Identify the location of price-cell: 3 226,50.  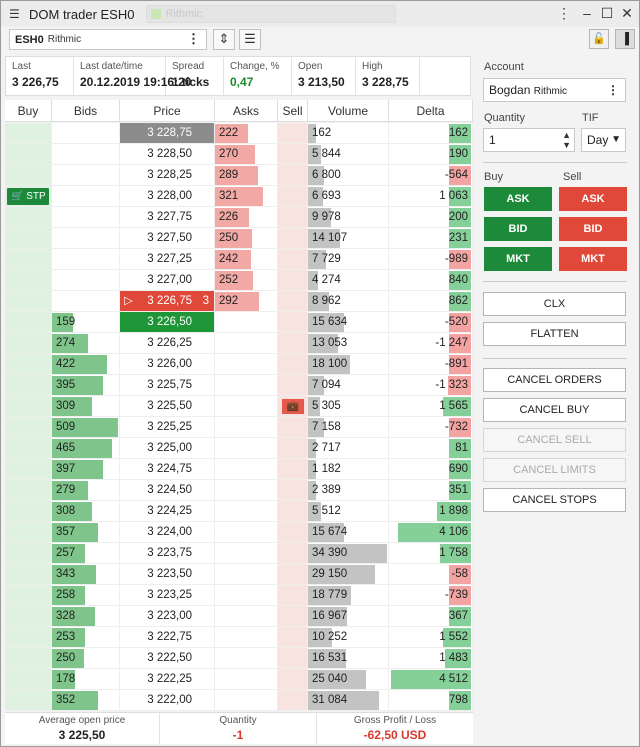
(167, 322).